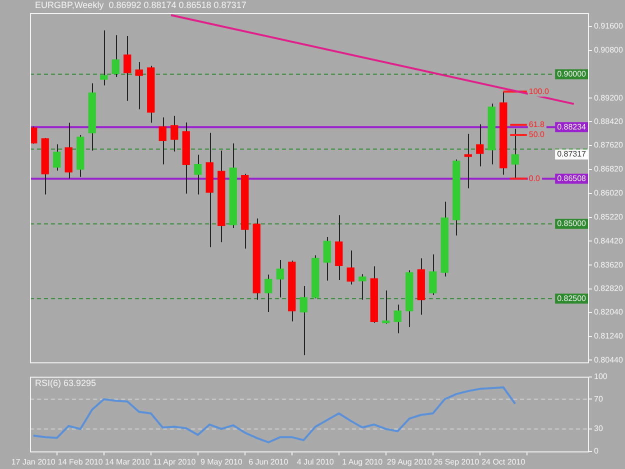  What do you see at coordinates (609, 121) in the screenshot?
I see `y-tick-label: 0.88420` at bounding box center [609, 121].